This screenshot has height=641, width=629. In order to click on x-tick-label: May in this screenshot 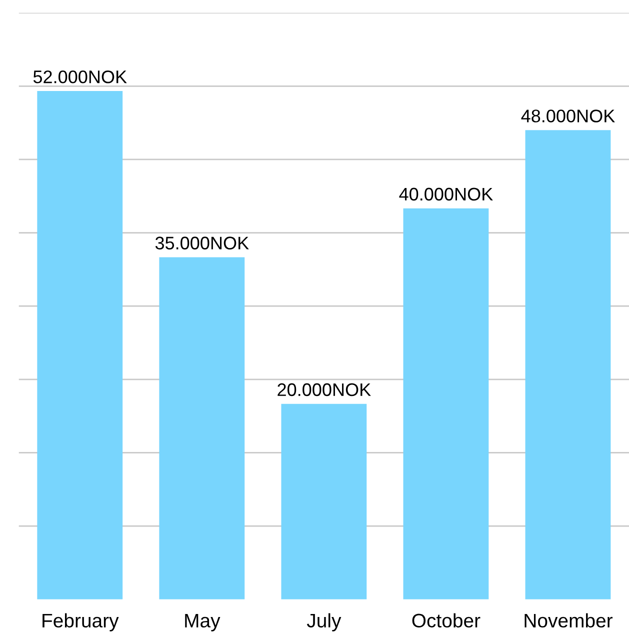, I will do `click(202, 623)`.